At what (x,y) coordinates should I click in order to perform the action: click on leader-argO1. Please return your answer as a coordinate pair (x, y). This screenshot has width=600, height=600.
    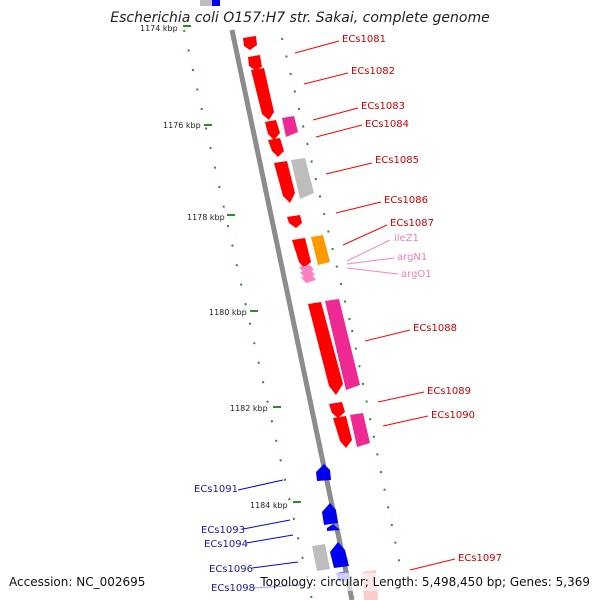
    Looking at the image, I should click on (372, 271).